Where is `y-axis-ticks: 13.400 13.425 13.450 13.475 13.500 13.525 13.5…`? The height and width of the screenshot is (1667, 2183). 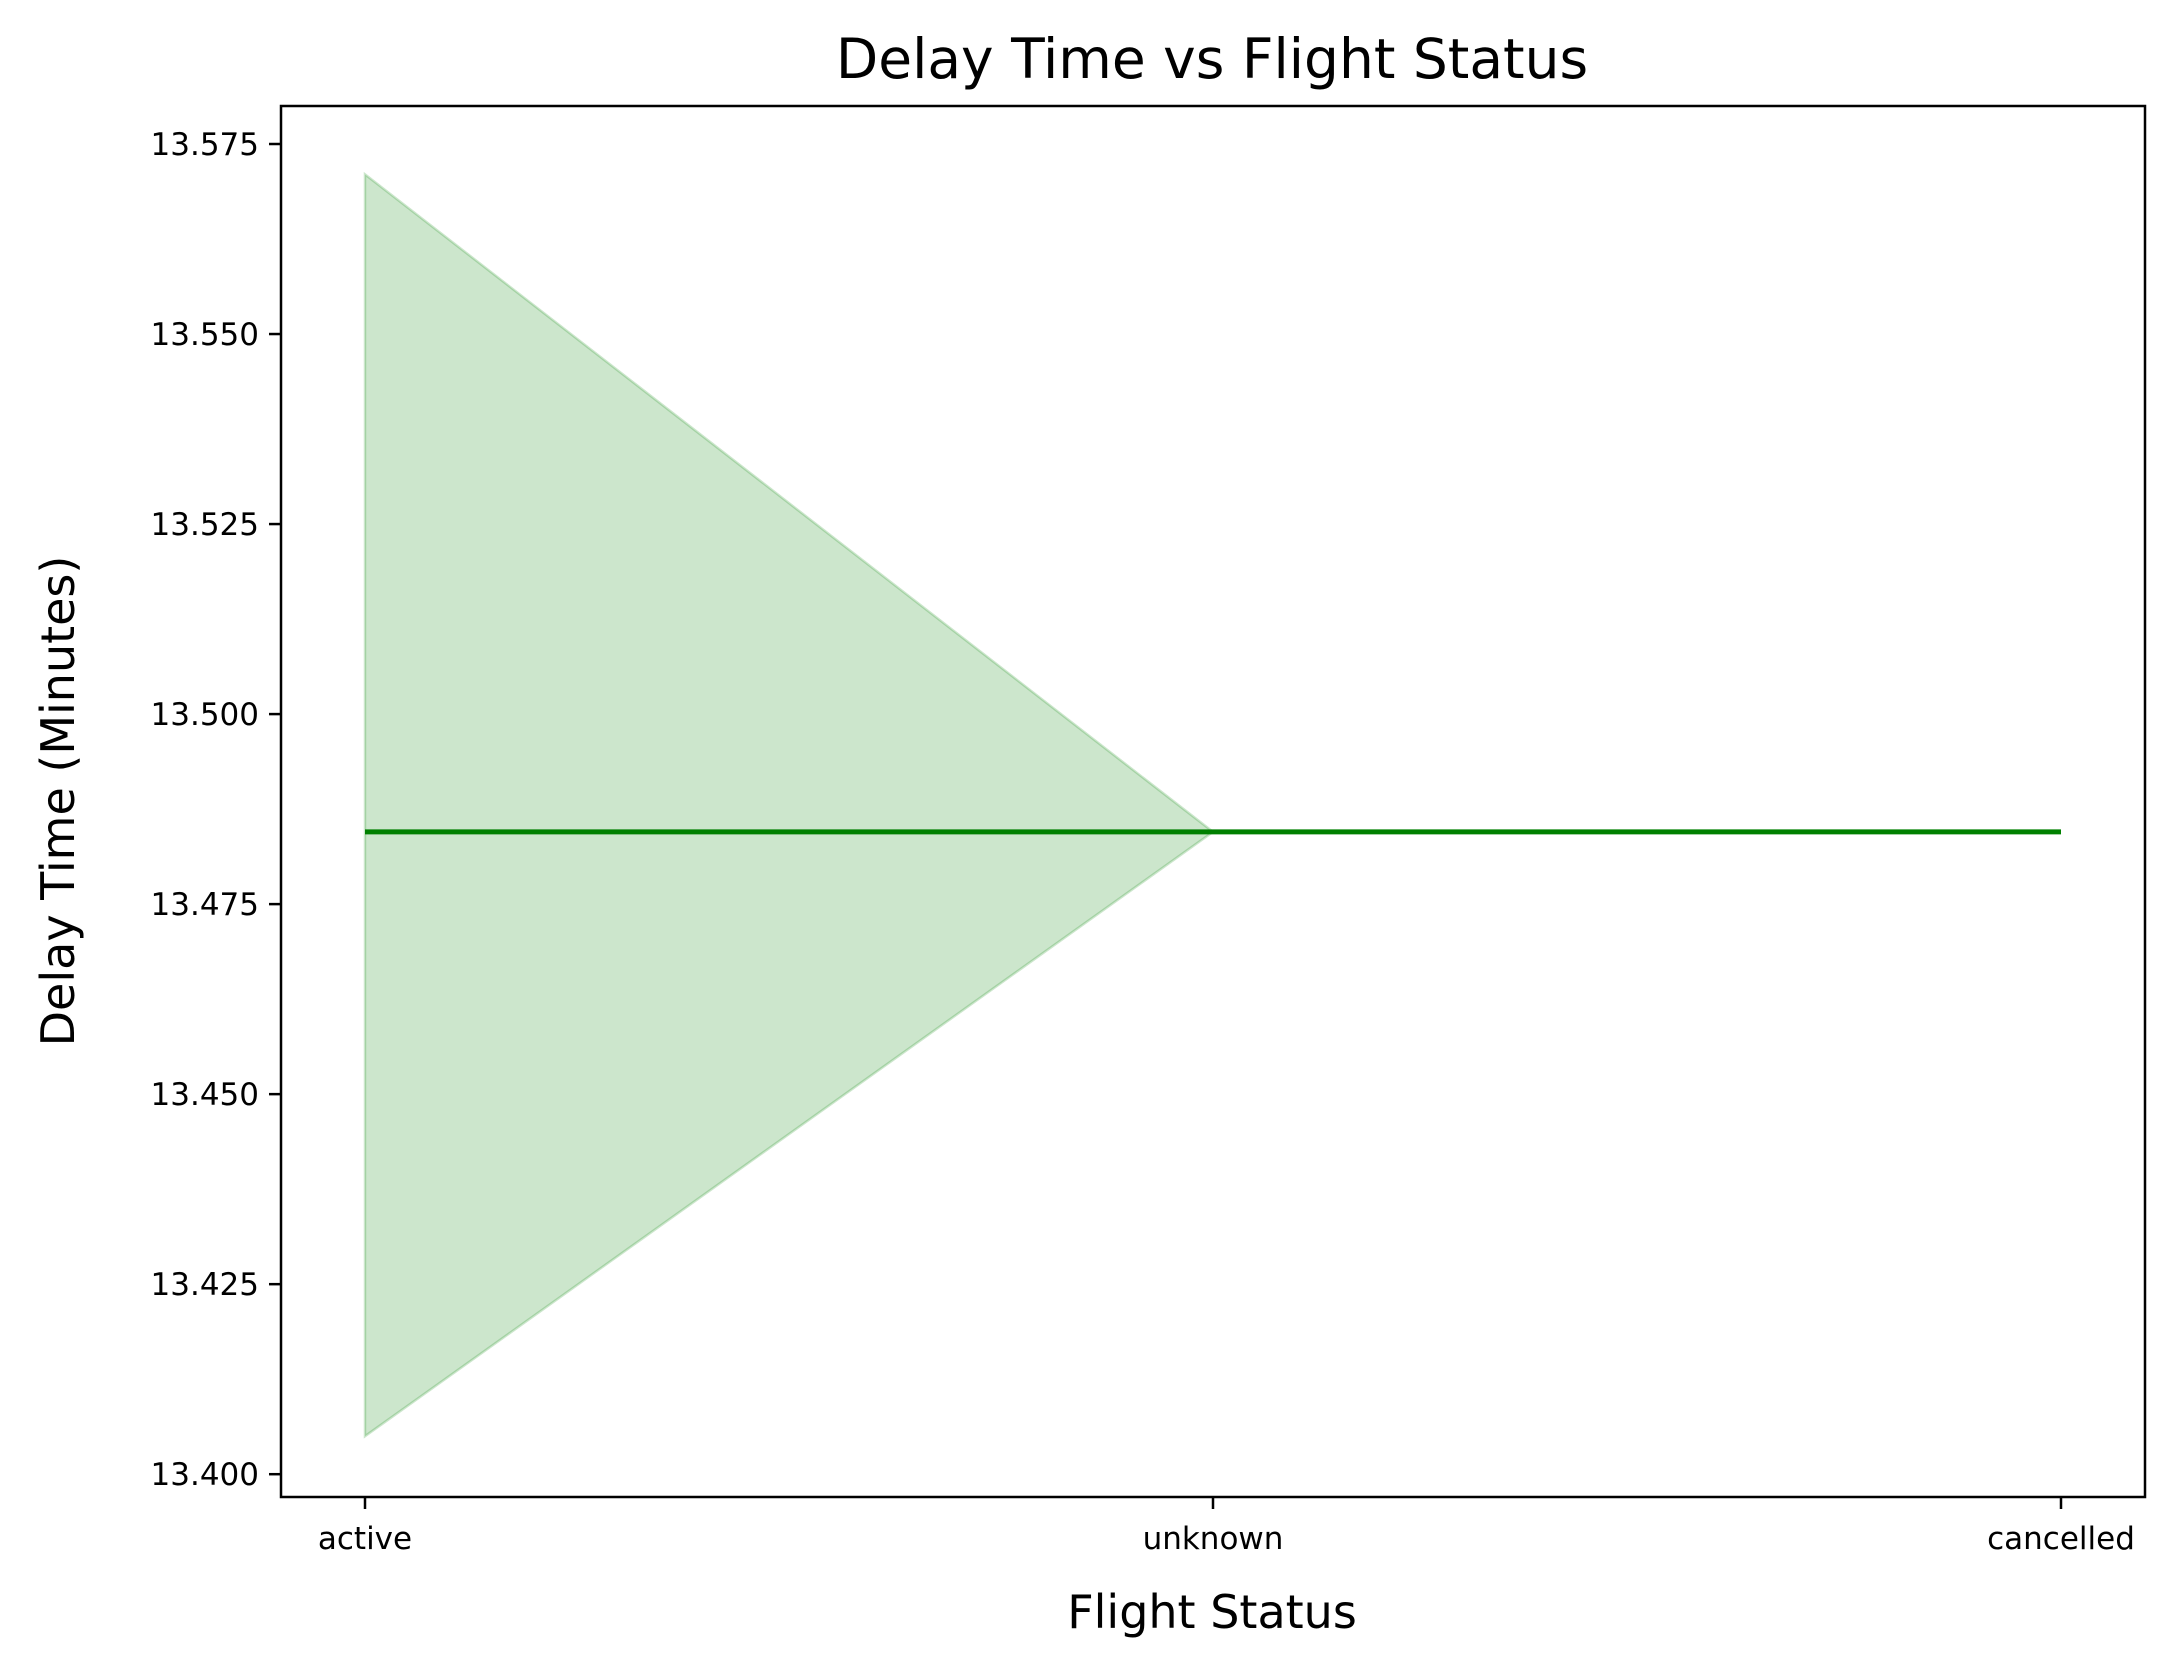
y-axis-ticks: 13.400 13.425 13.450 13.475 13.500 13.525 13.5… is located at coordinates (216, 810).